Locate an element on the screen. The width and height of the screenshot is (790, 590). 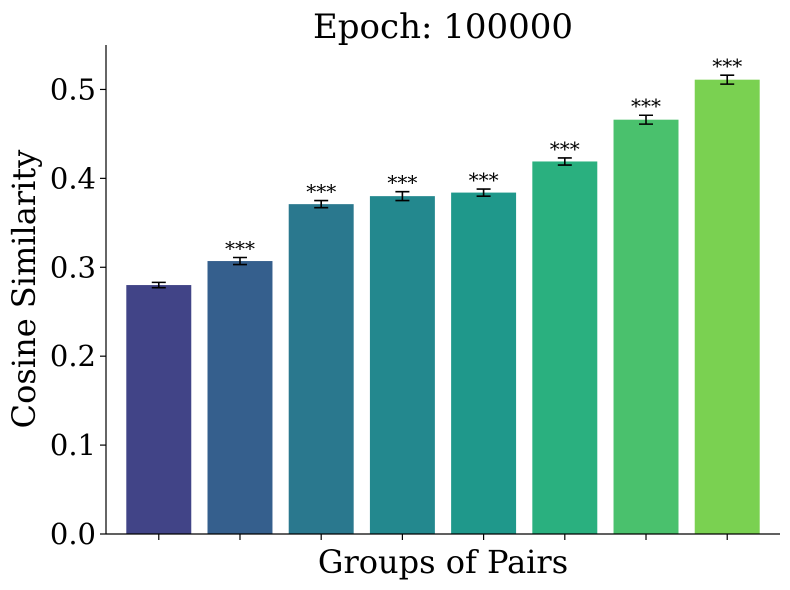
y-tick-label-1: 0.1 is located at coordinates (73, 445).